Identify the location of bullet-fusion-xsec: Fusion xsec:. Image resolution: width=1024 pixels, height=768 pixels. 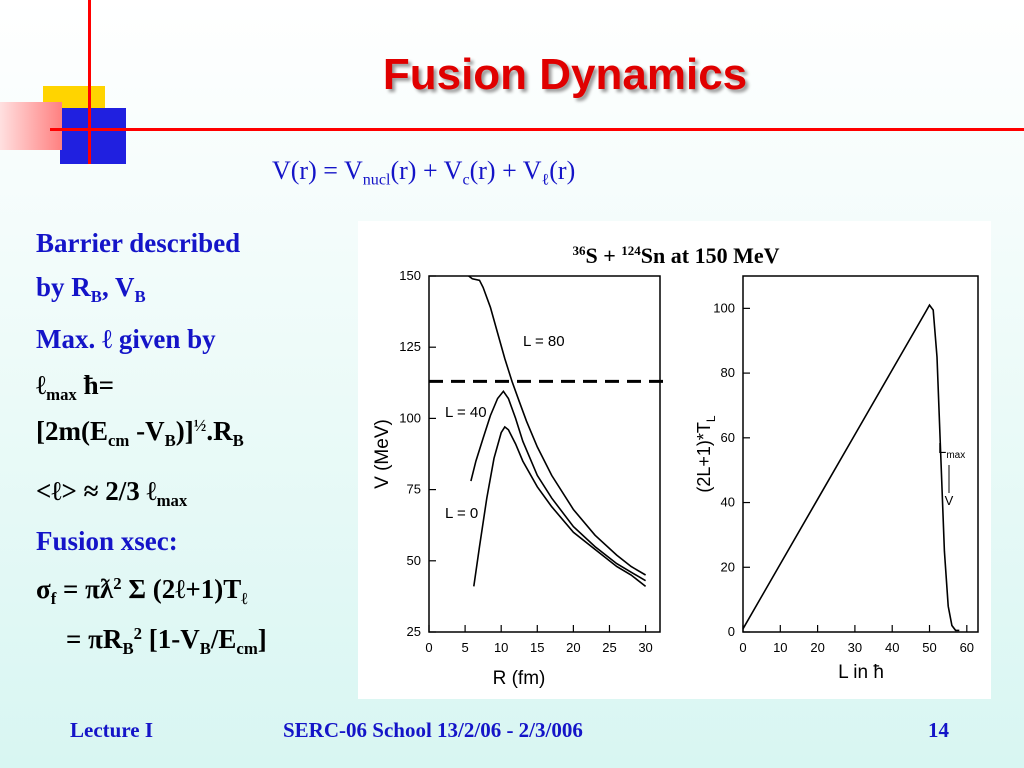
(107, 541).